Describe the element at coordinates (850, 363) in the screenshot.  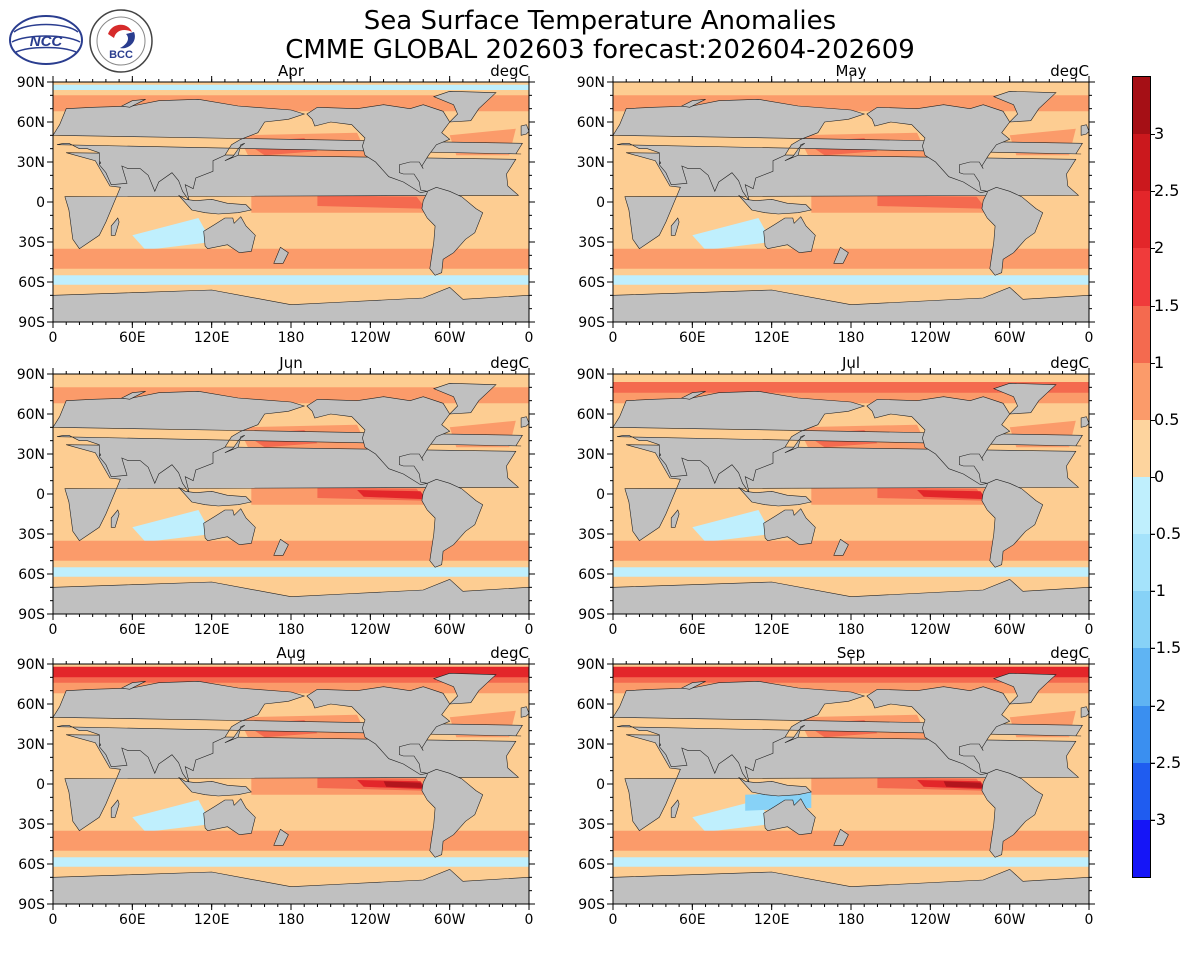
I see `panel-month-label: Jul` at that location.